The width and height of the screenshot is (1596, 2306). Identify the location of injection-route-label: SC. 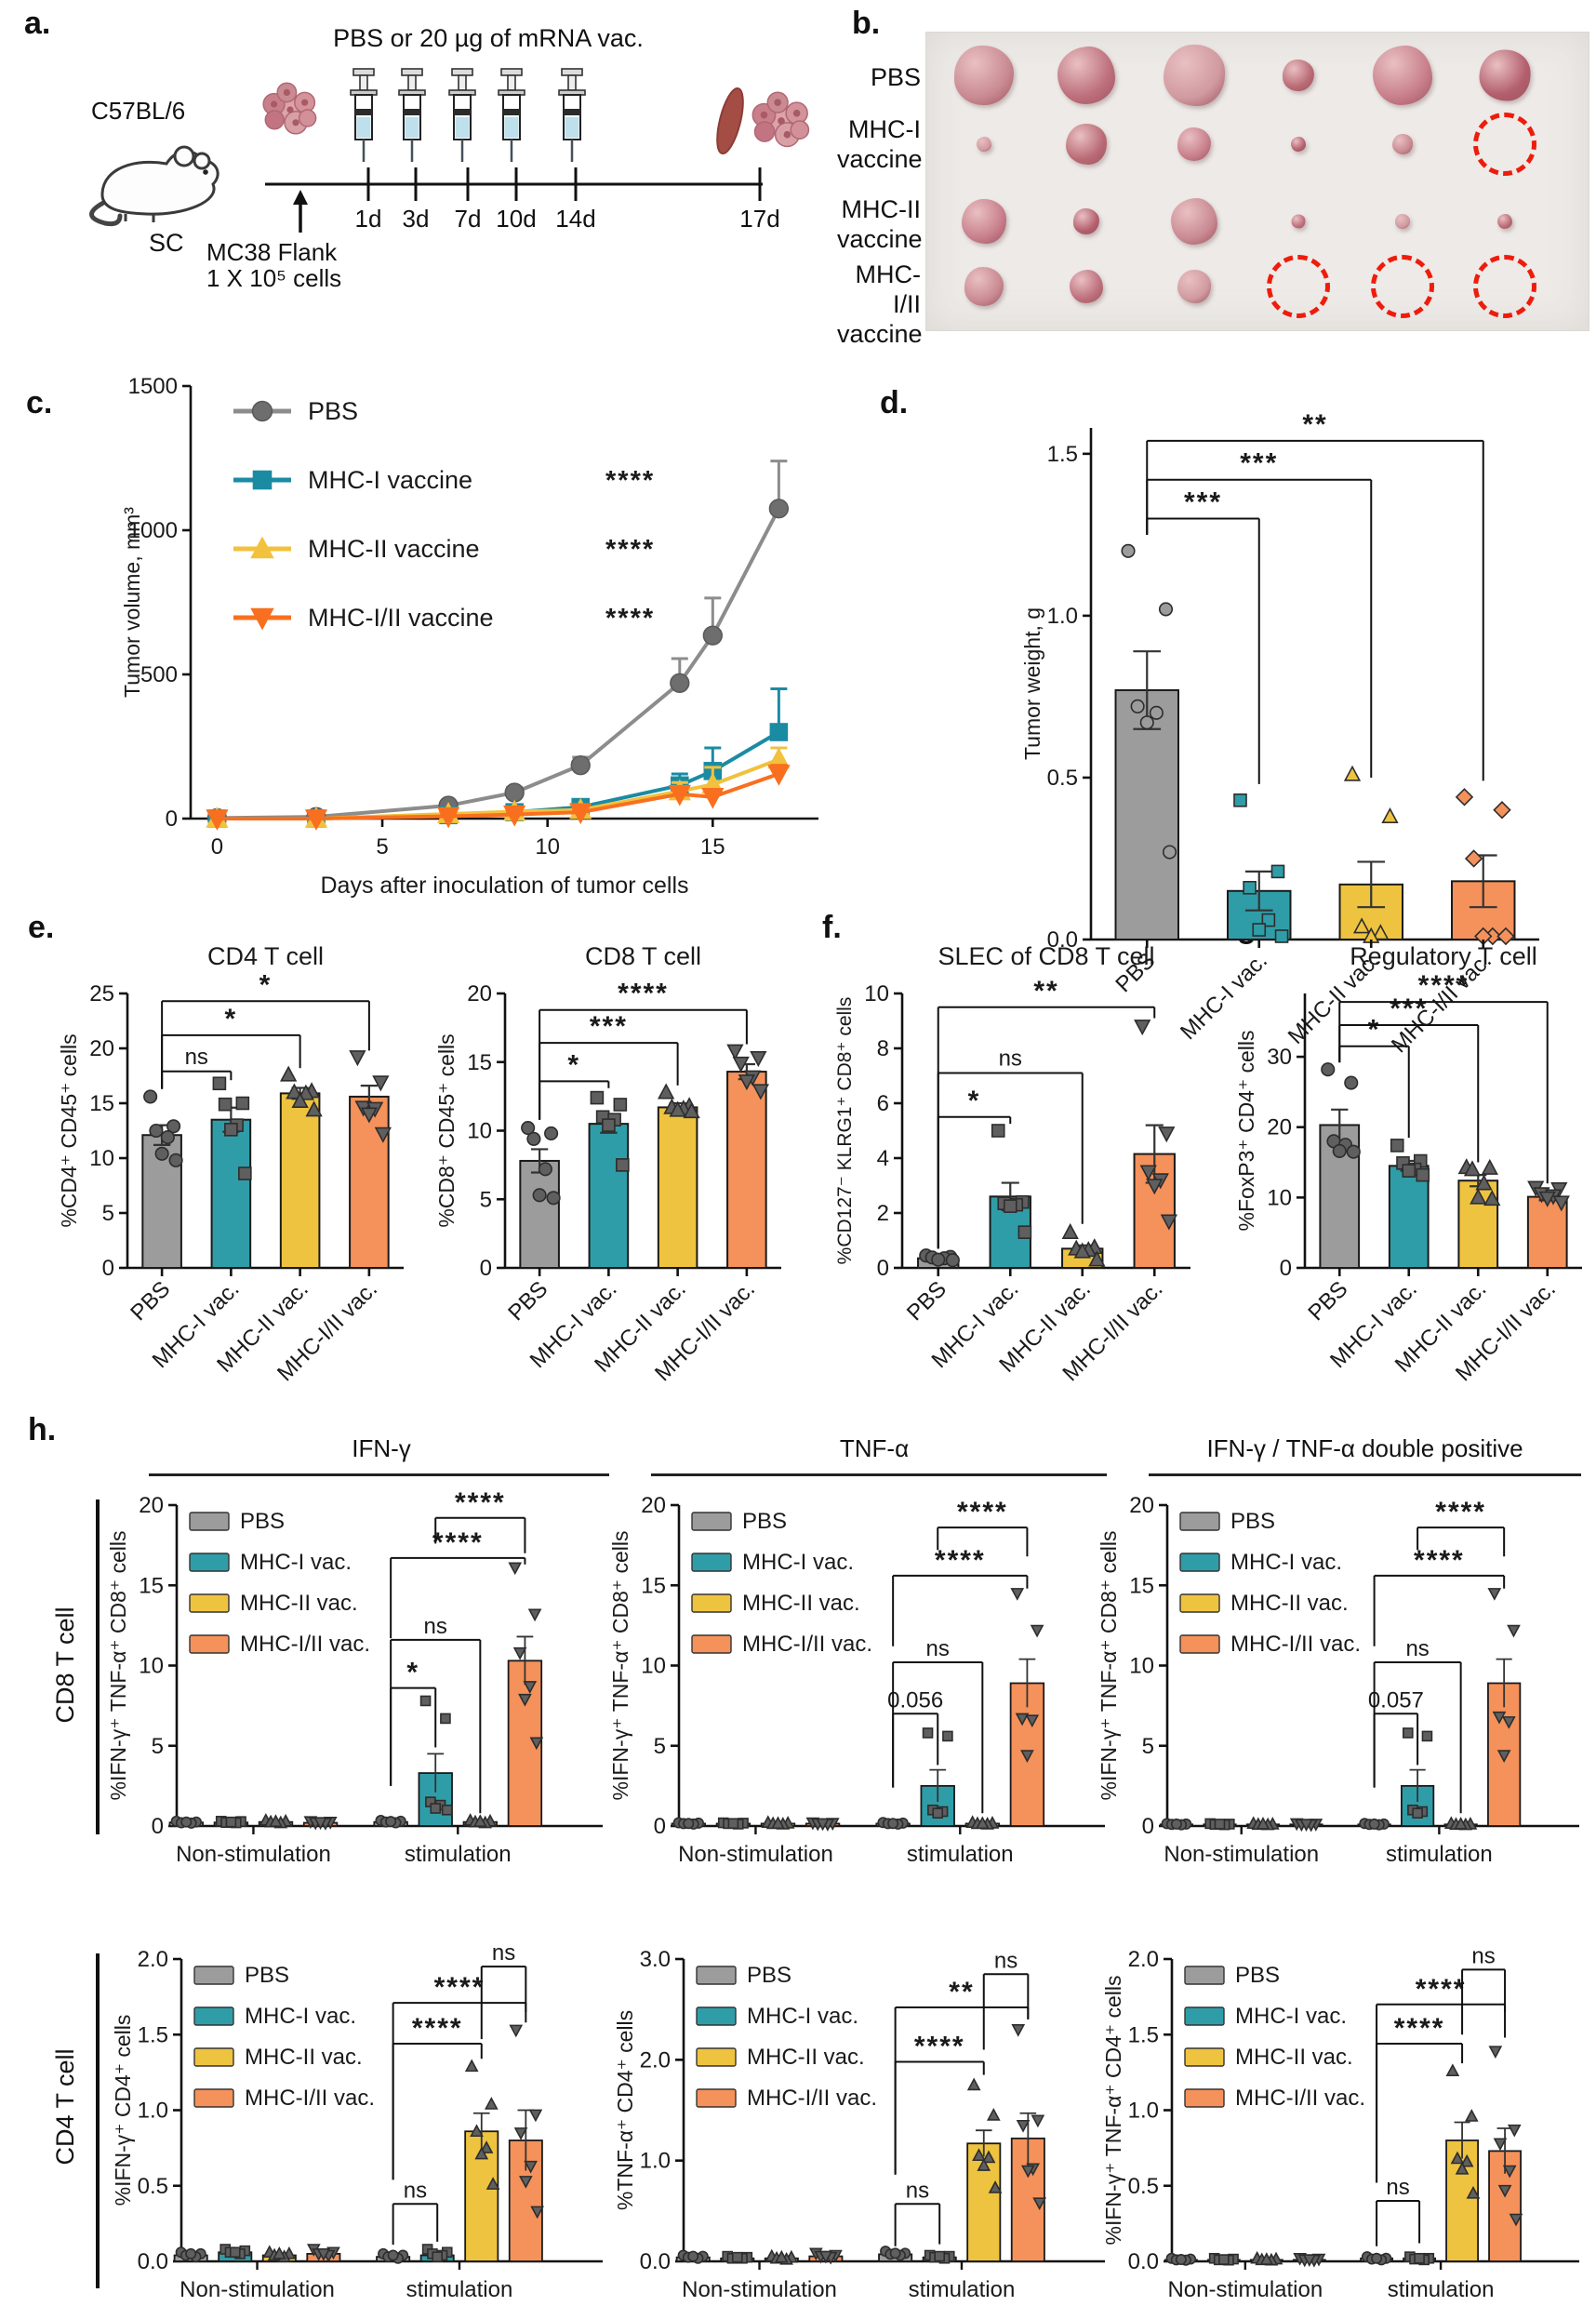
(167, 243).